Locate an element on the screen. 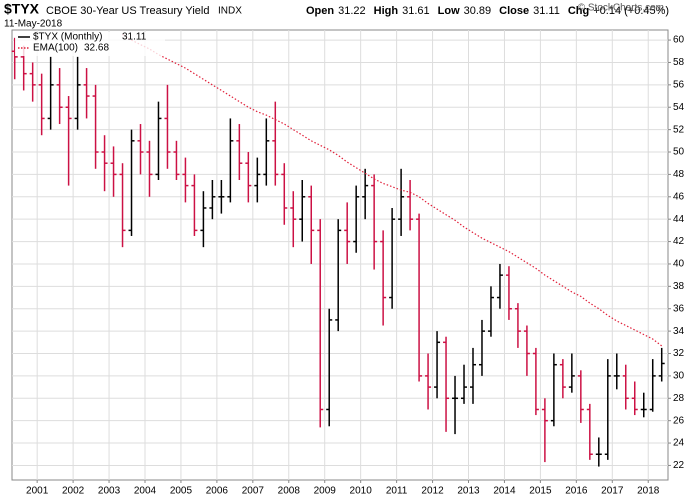 The height and width of the screenshot is (500, 700). y-tick-label: 38 is located at coordinates (679, 286).